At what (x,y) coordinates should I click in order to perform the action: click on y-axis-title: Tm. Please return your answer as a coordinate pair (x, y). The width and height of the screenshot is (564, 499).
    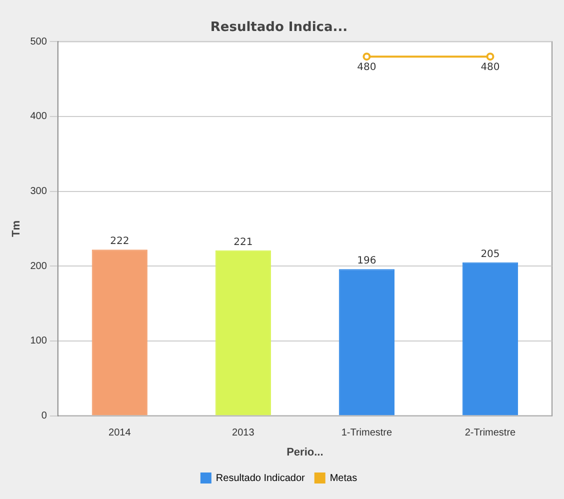
    Looking at the image, I should click on (16, 228).